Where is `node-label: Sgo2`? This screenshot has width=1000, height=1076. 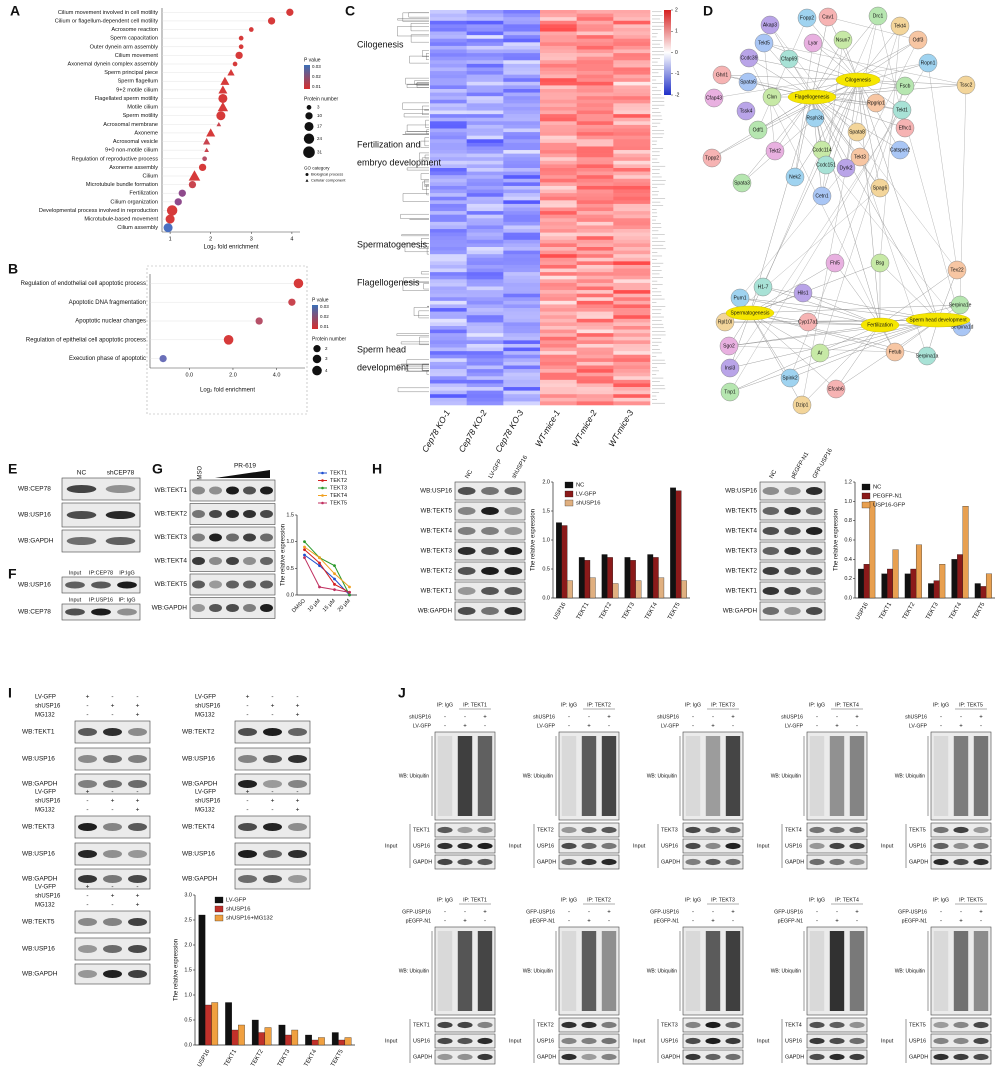
node-label: Sgo2 is located at coordinates (729, 346).